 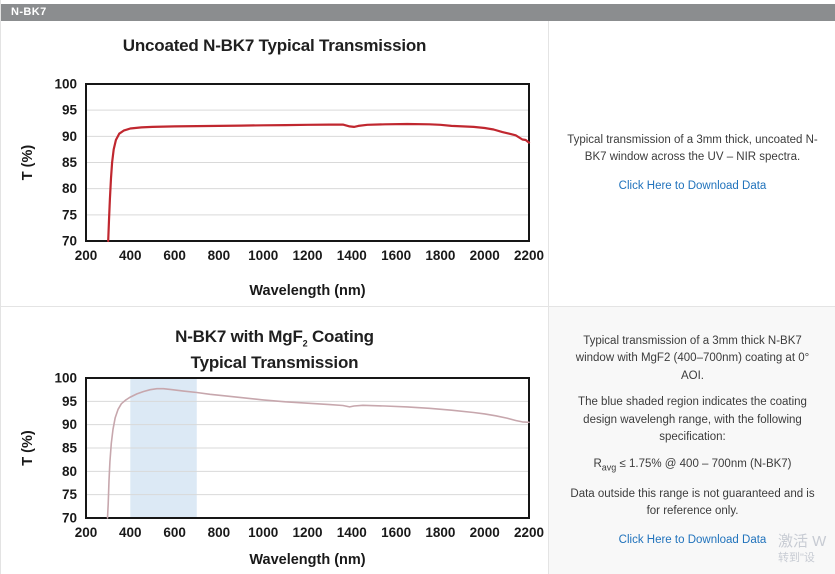 What do you see at coordinates (692, 185) in the screenshot?
I see `download-data-link-uncoated: Click Here to Download Data` at bounding box center [692, 185].